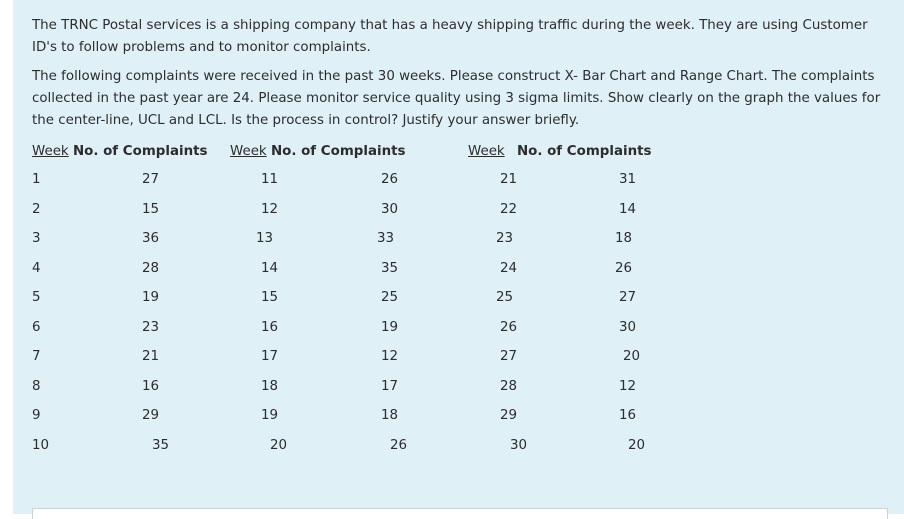 This screenshot has height=519, width=904. I want to click on complaints-value-cell: 28, so click(151, 268).